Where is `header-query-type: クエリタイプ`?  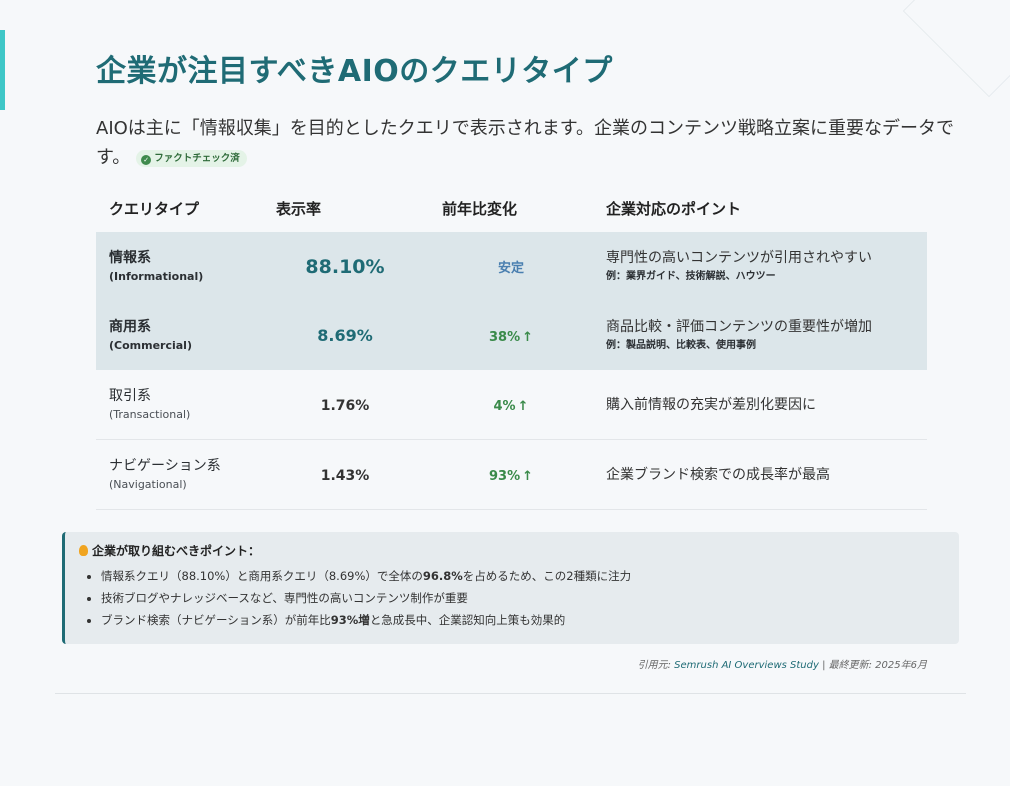
header-query-type: クエリタイプ is located at coordinates (154, 208).